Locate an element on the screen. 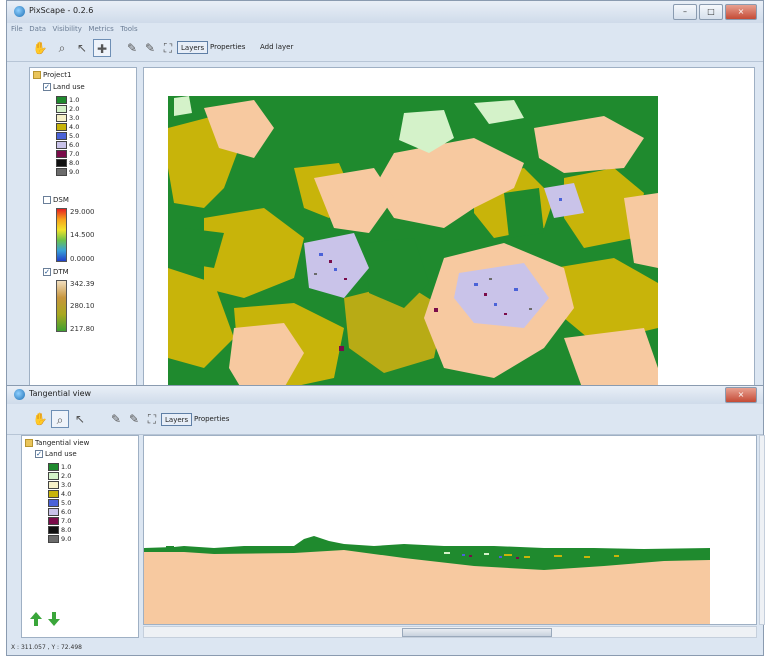  tan-tree-landuse: Land use is located at coordinates (56, 454).